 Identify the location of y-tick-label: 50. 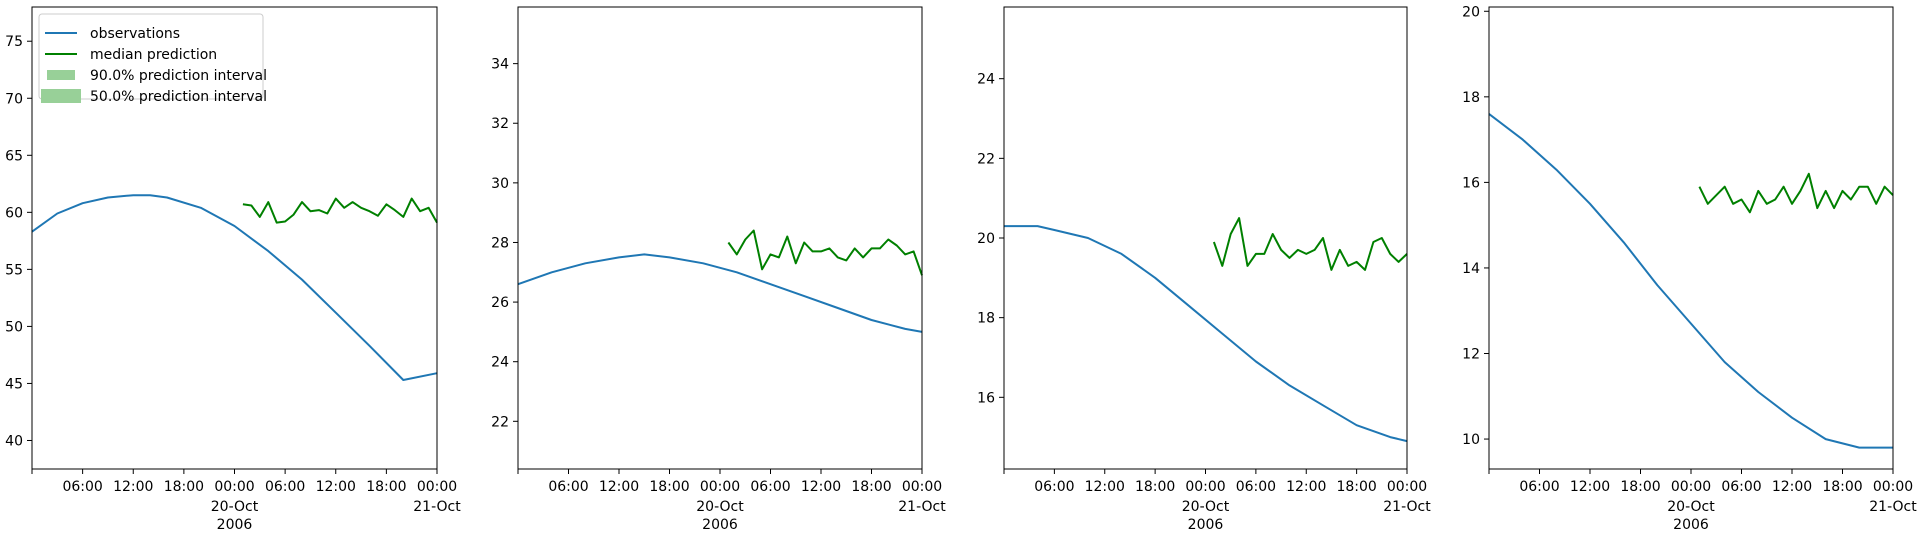
(14, 327).